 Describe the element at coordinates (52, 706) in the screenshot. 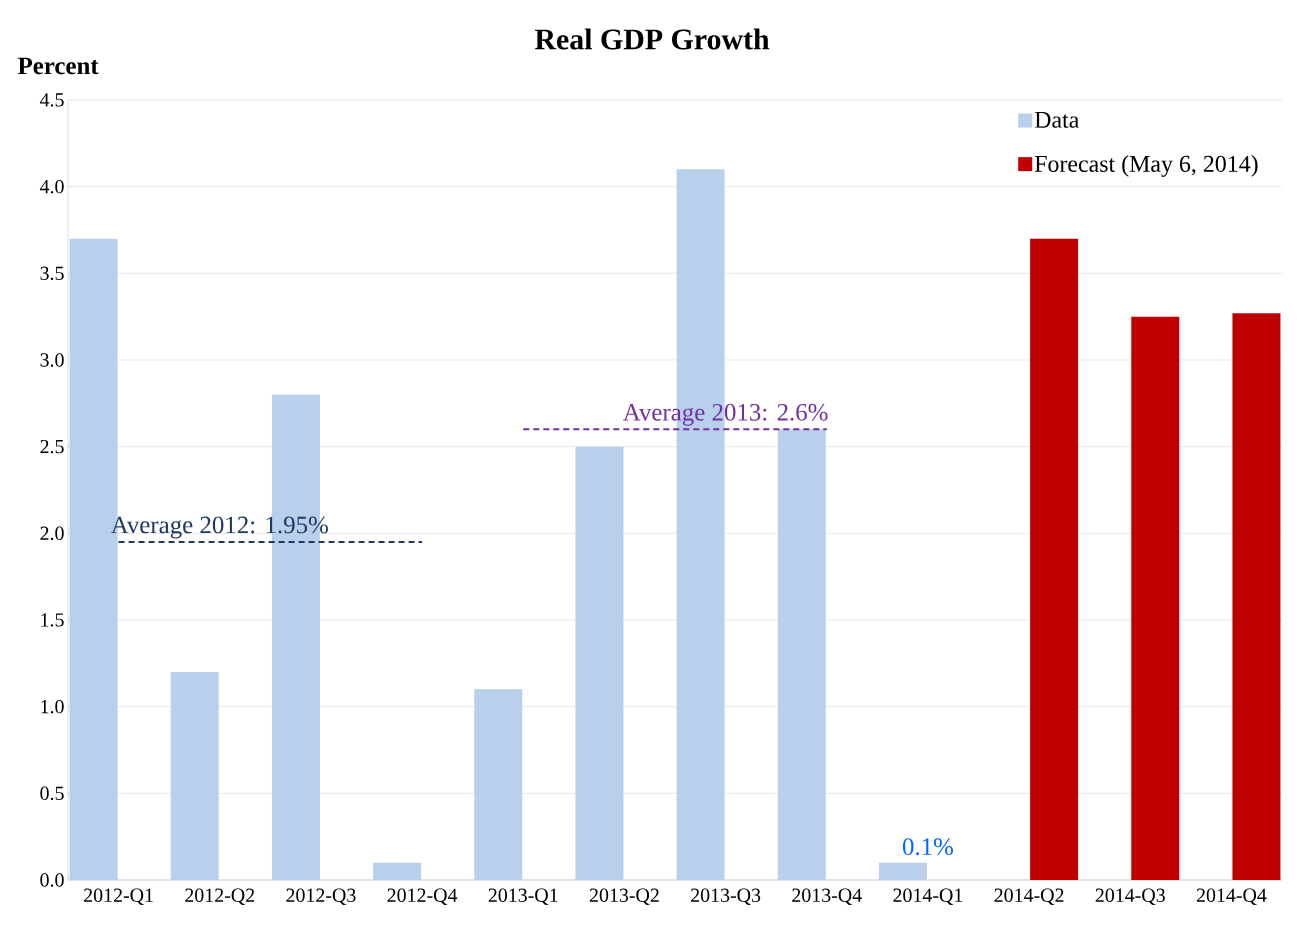

I see `y-tick-label: 1.0` at that location.